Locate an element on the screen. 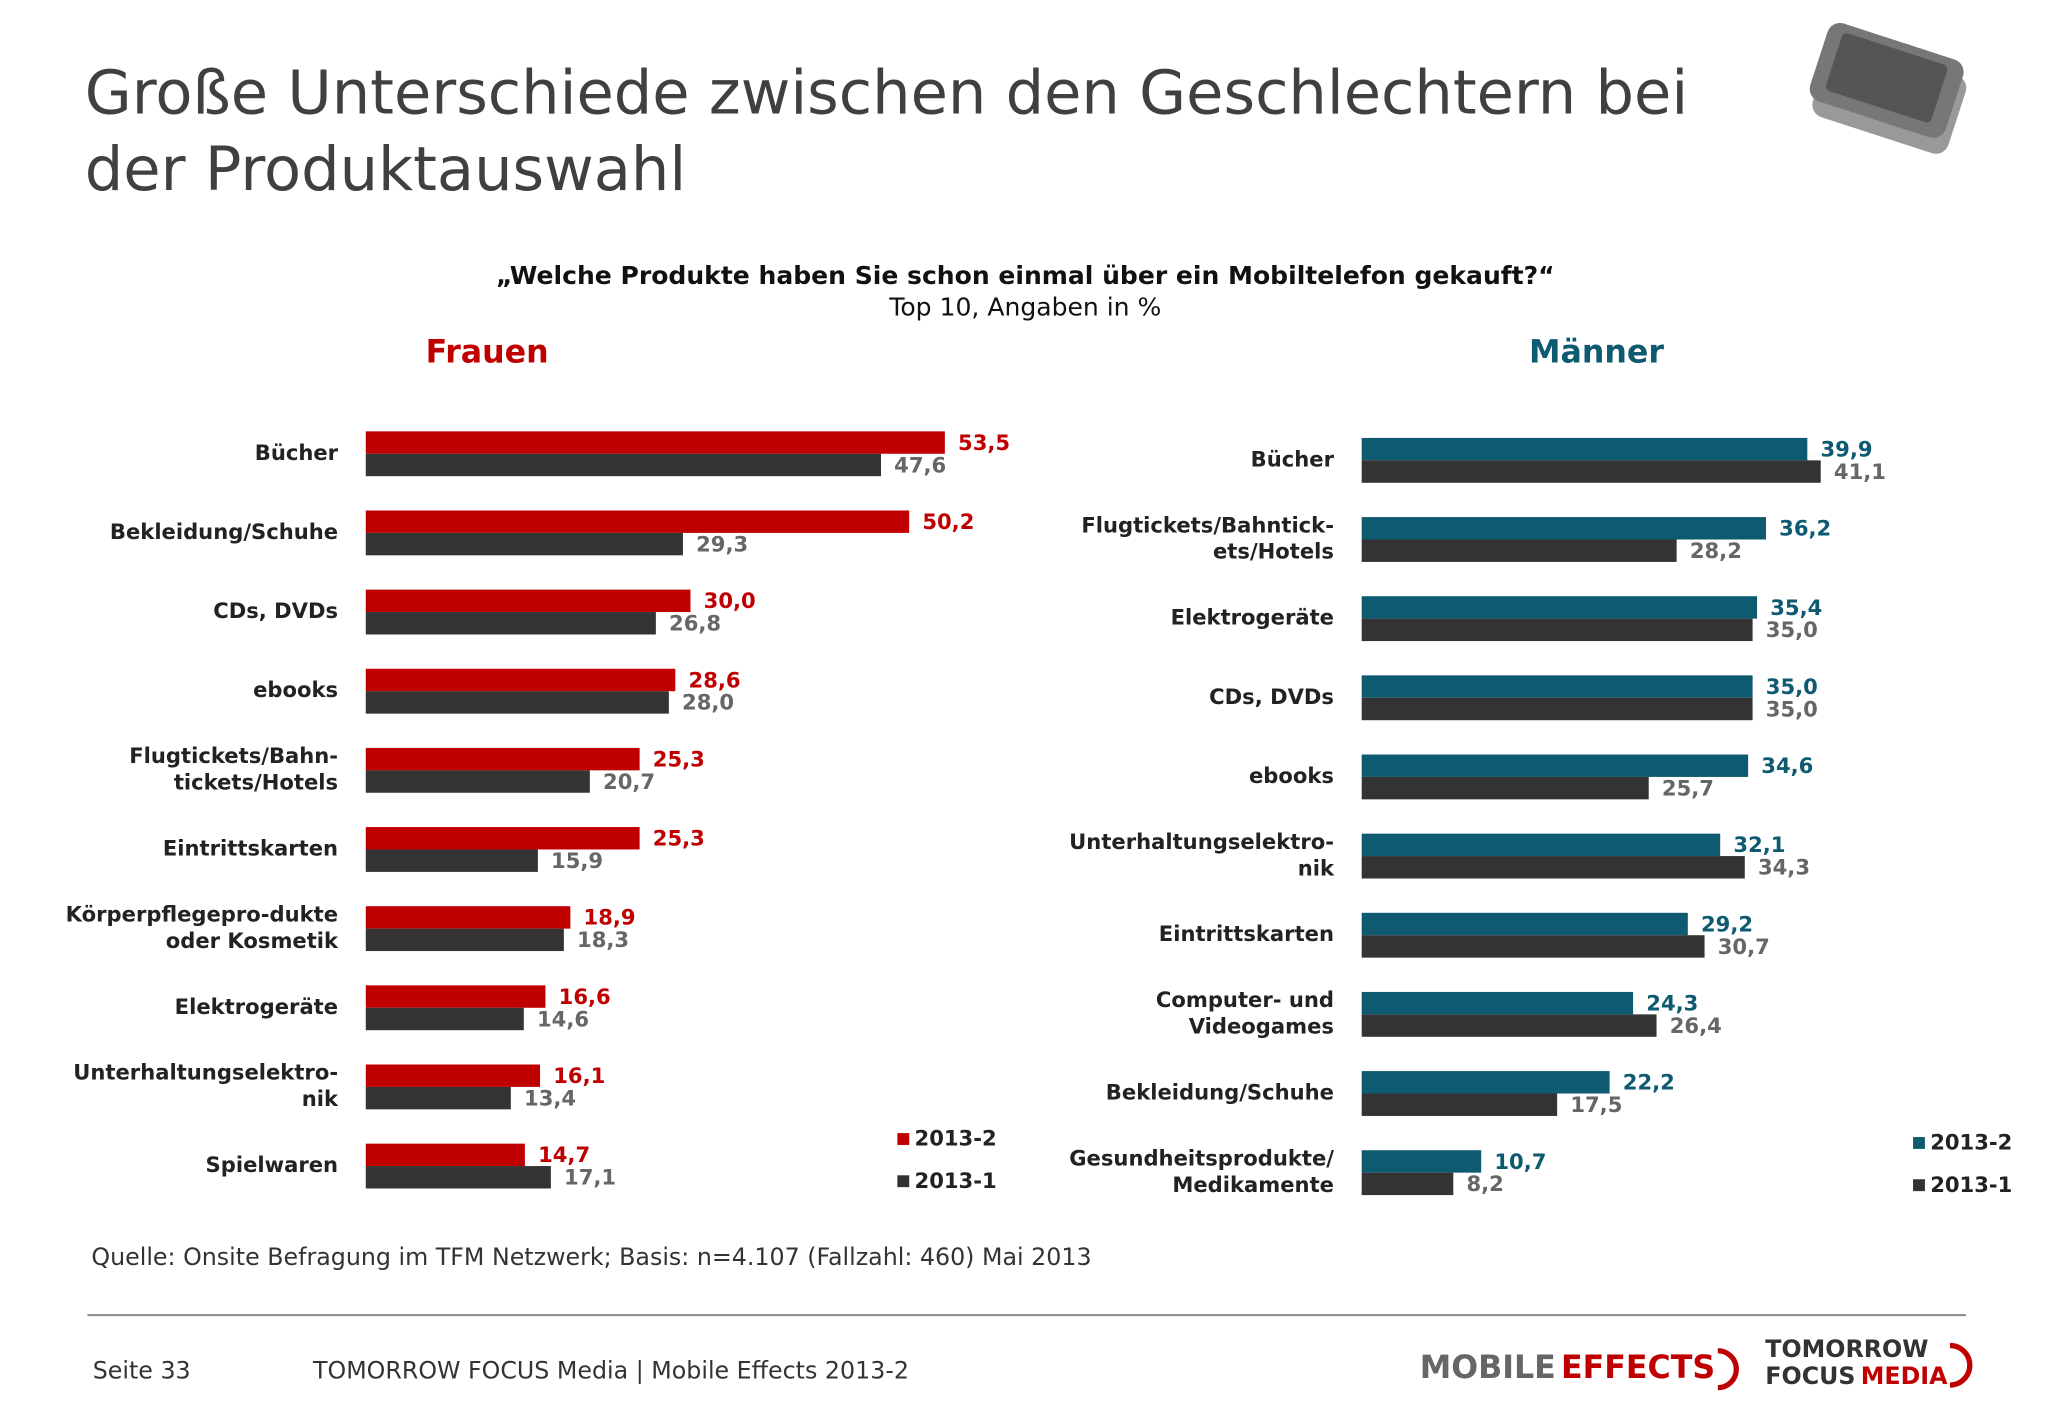  value-label: 18,9 is located at coordinates (610, 917).